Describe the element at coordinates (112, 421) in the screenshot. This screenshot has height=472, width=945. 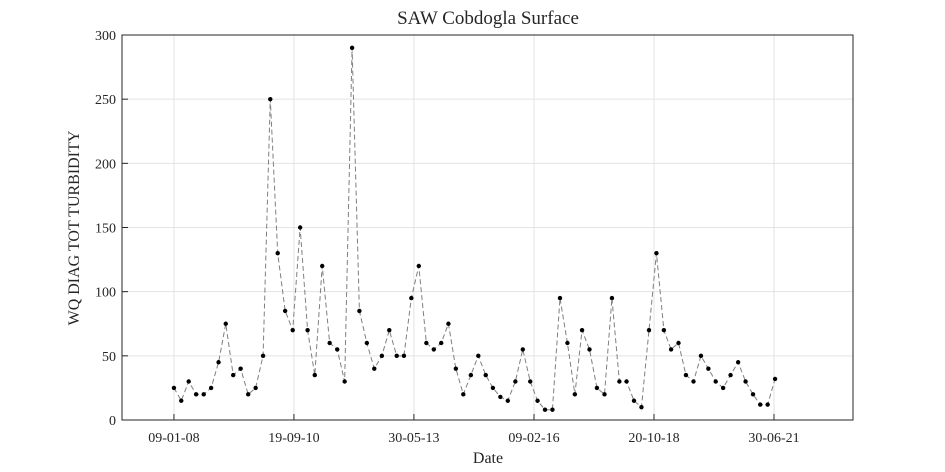
I see `y-tick-label: 0` at that location.